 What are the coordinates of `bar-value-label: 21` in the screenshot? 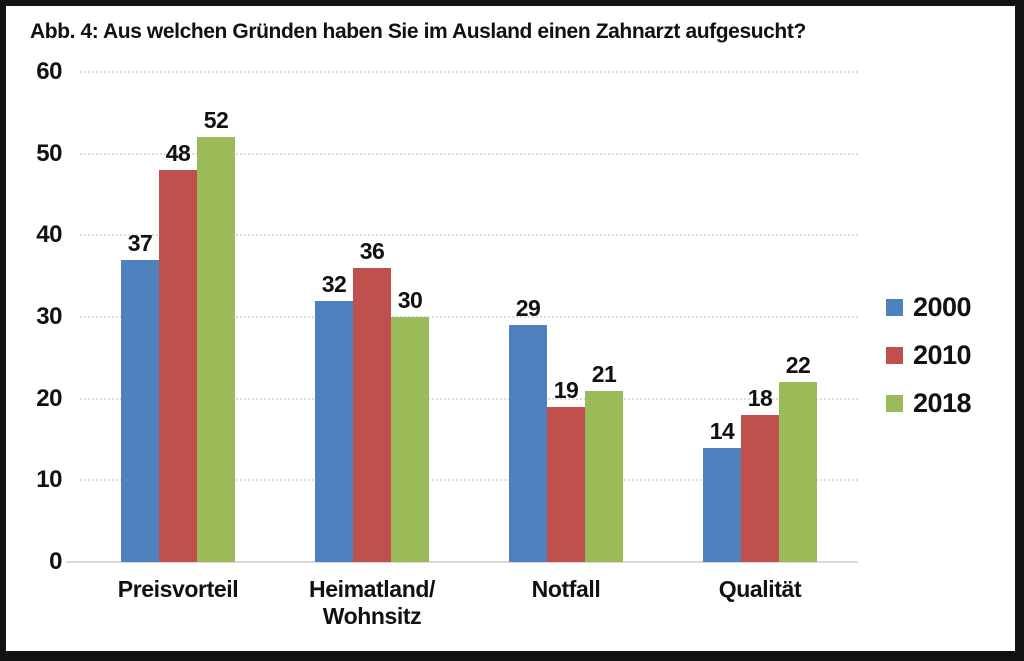 It's located at (604, 373).